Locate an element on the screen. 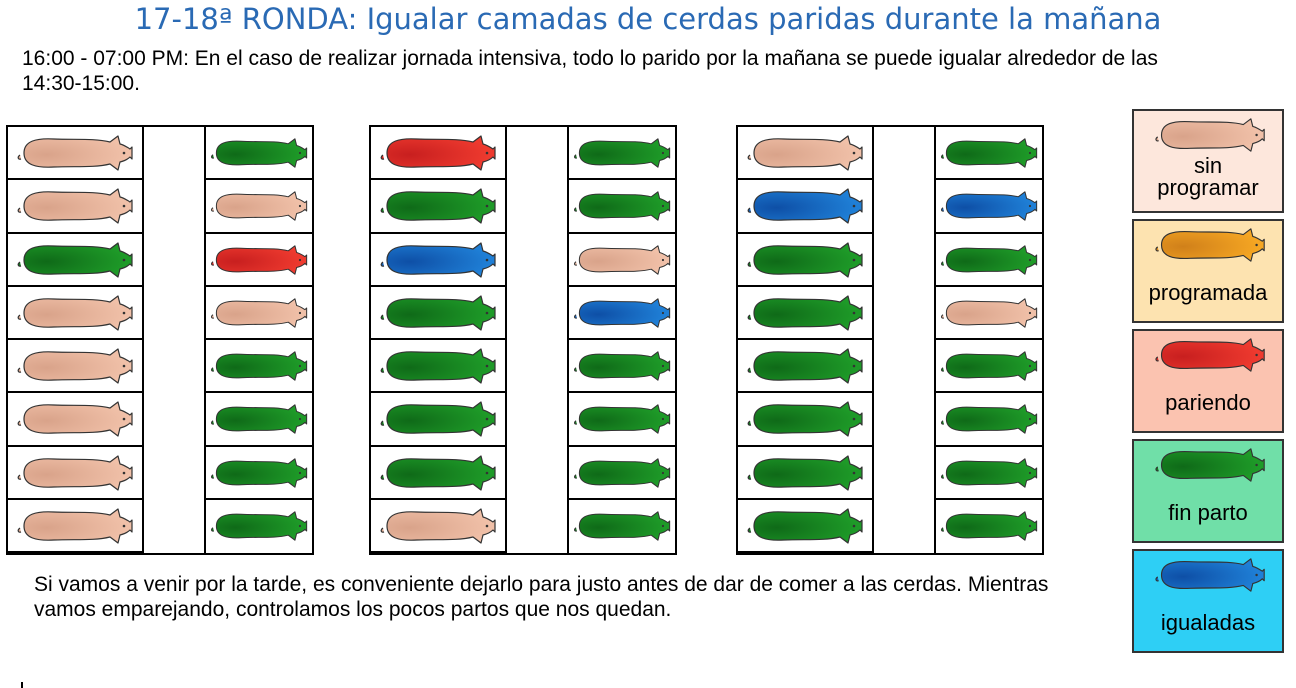  legend-item-igu: igualadas is located at coordinates (1208, 601).